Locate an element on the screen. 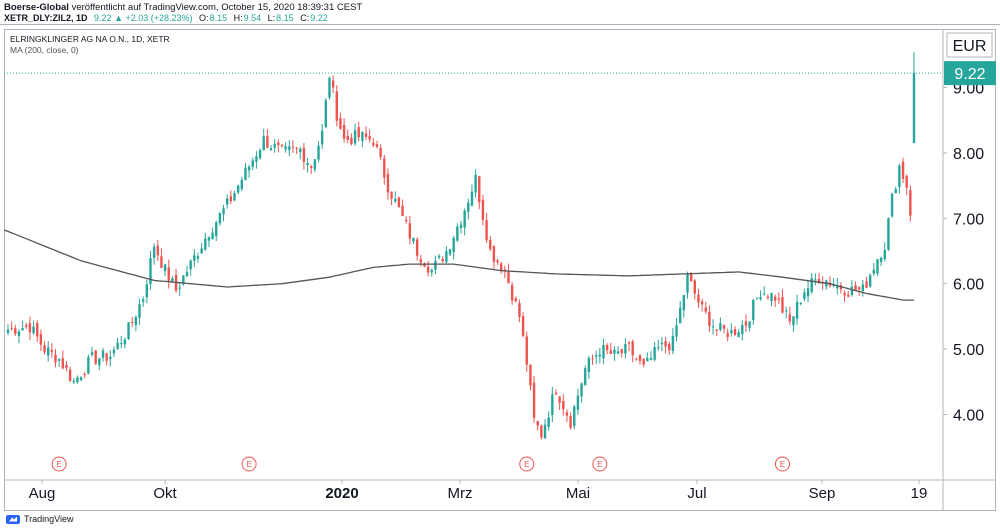 This screenshot has height=531, width=1000. tradingview-logo: TradingView is located at coordinates (40, 519).